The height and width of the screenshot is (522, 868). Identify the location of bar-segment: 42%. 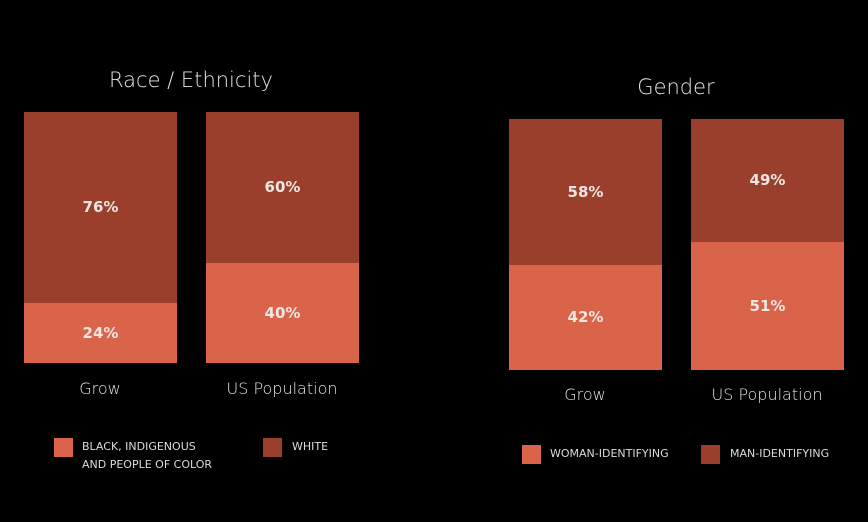
(585, 317).